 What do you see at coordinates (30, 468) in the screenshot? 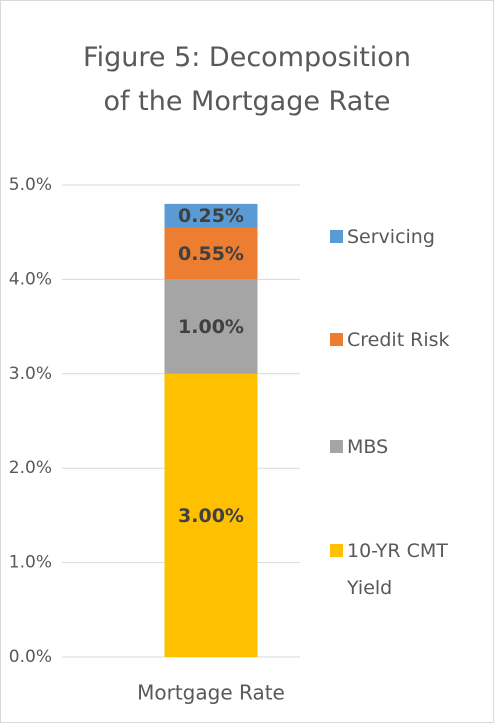
I see `y-tick-label: 2.0%` at bounding box center [30, 468].